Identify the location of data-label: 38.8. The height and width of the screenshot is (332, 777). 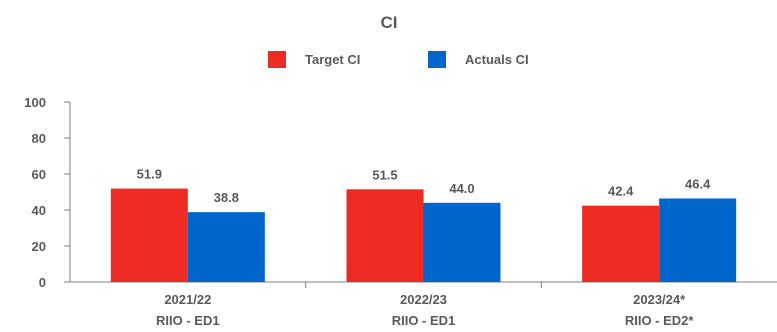
(226, 197).